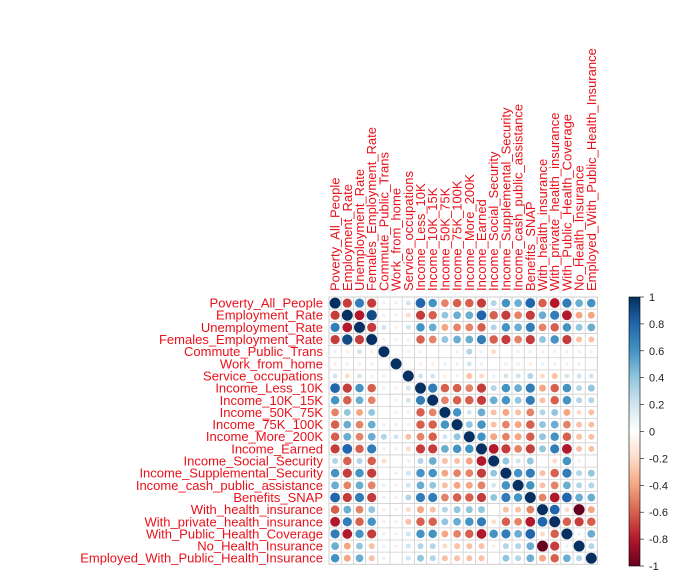 Image resolution: width=682 pixels, height=582 pixels. I want to click on row-label: With_Public_Health_Coverage, so click(234, 533).